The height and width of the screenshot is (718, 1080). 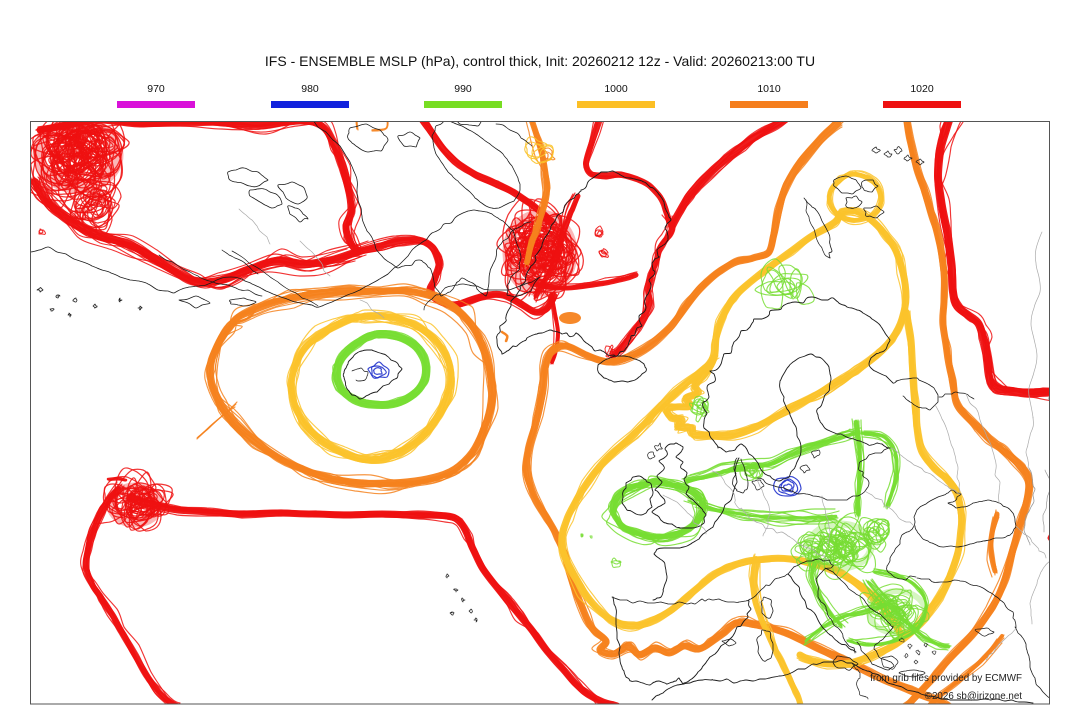 What do you see at coordinates (974, 696) in the screenshot?
I see `svg-text: ©2026 sb@irizone.net` at bounding box center [974, 696].